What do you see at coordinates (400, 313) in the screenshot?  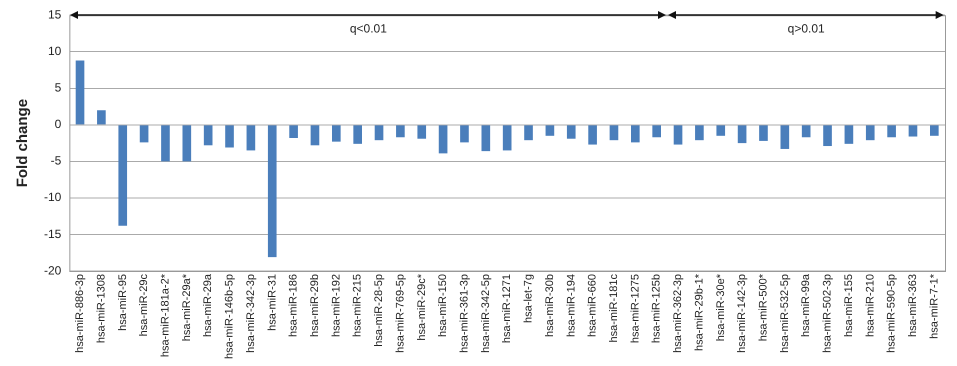 I see `x-tick-label: hsa-miR-769-5p` at bounding box center [400, 313].